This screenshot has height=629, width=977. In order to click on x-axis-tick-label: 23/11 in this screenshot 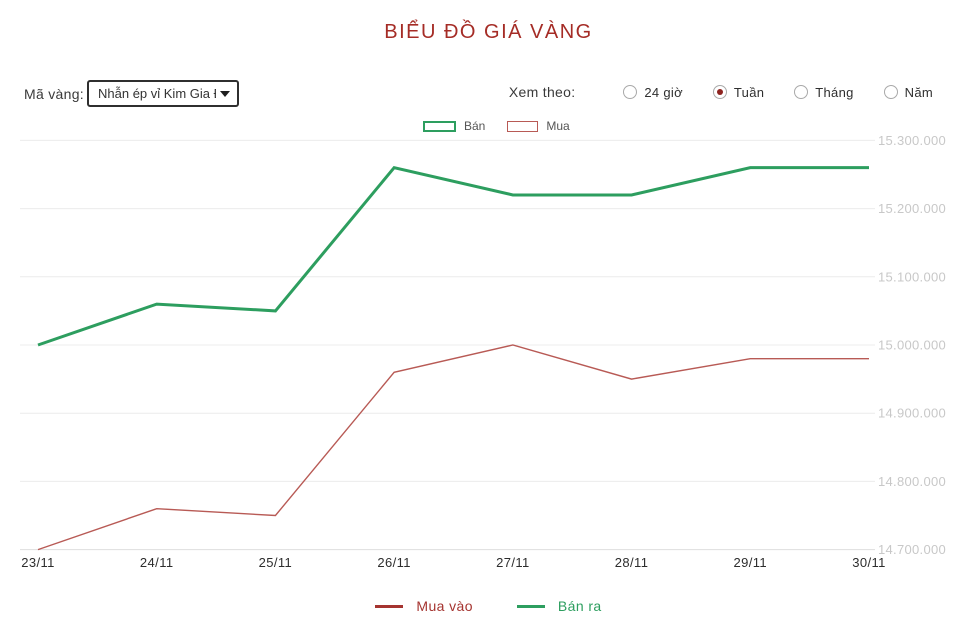, I will do `click(38, 562)`.